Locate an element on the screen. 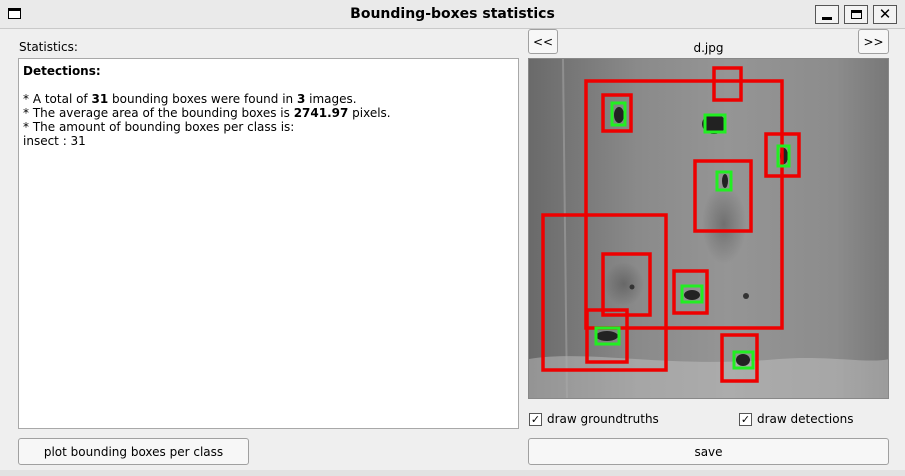 The width and height of the screenshot is (905, 476). image-stripe is located at coordinates (565, 228).